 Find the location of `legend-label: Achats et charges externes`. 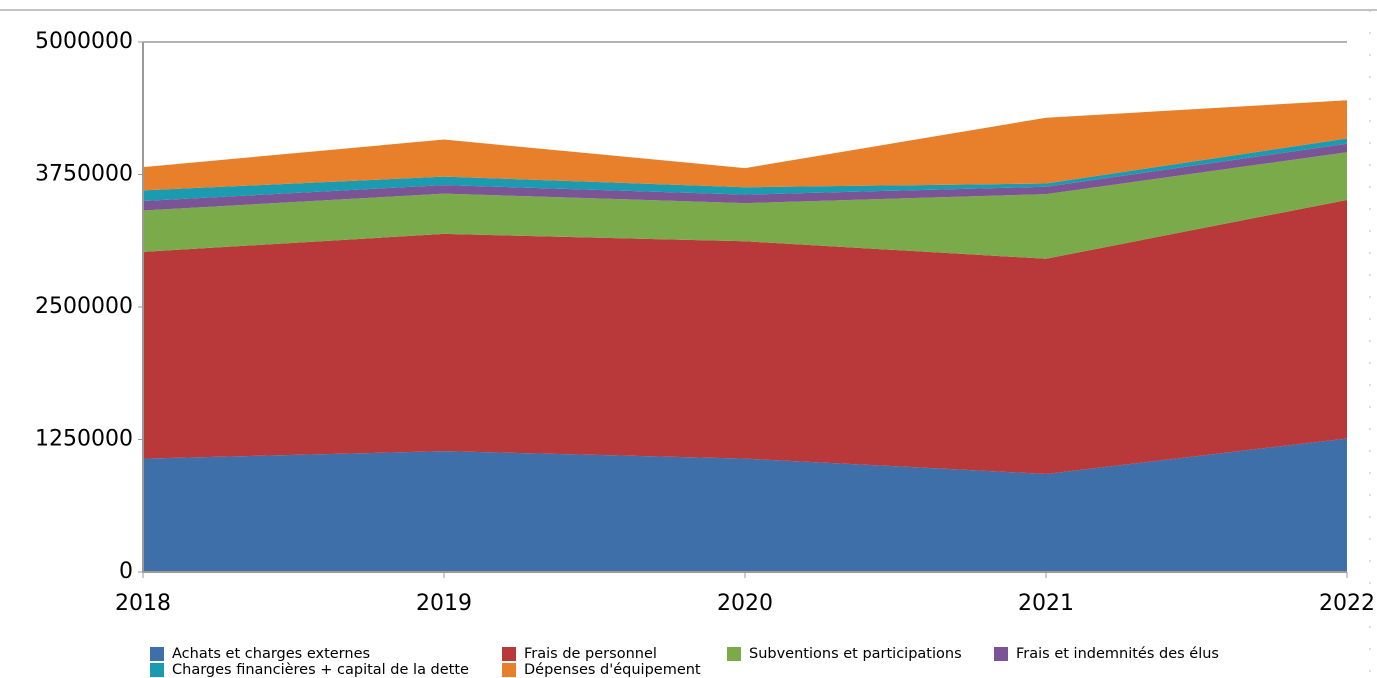

legend-label: Achats et charges externes is located at coordinates (271, 654).